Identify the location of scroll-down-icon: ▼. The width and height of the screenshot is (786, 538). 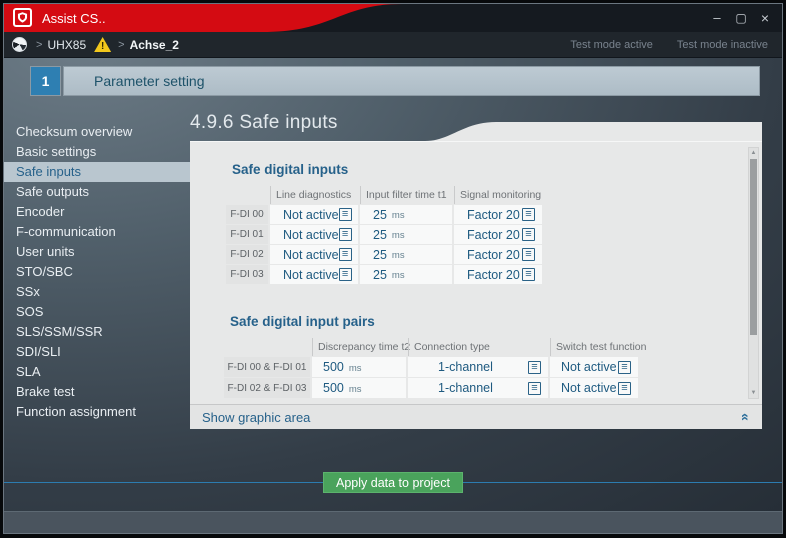
(753, 393).